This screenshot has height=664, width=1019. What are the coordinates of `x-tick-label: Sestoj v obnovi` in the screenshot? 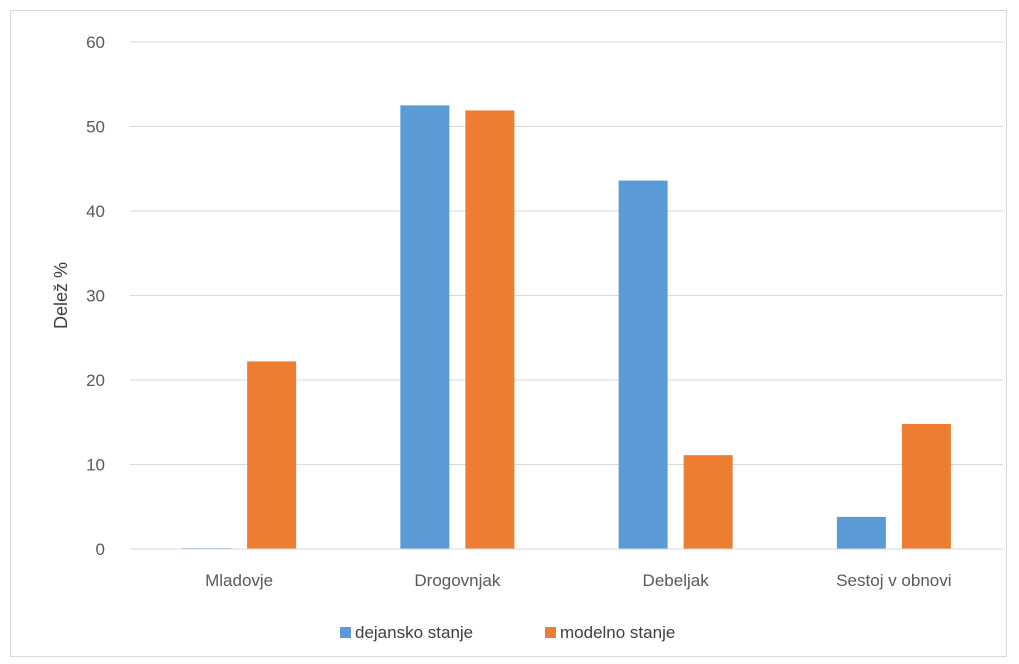 It's located at (893, 580).